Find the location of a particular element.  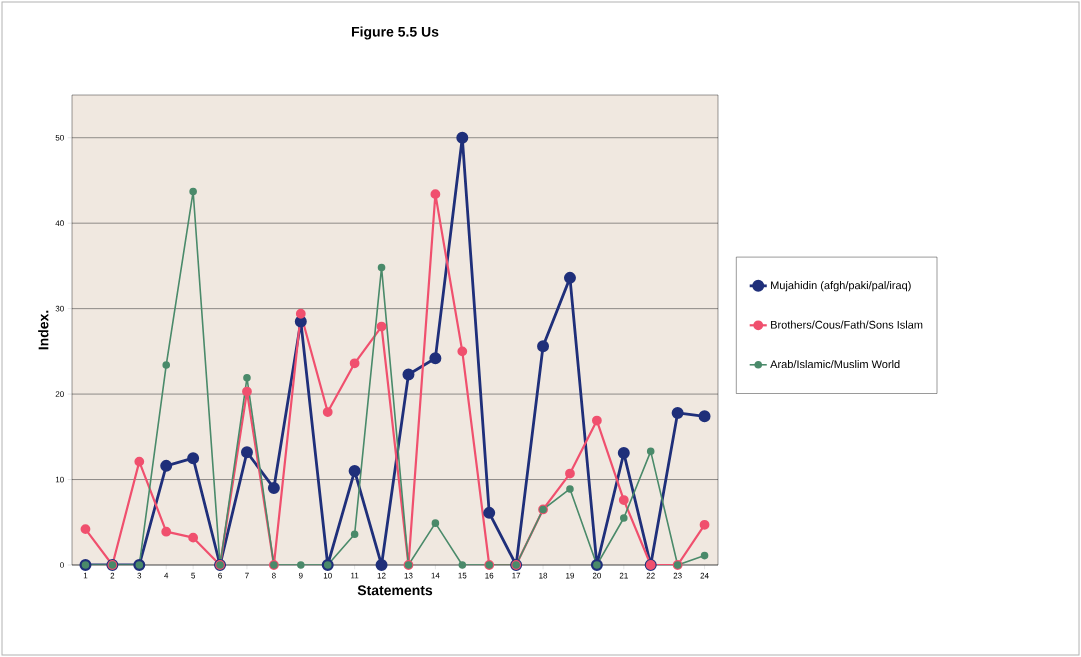

x-tick-label: 8 is located at coordinates (274, 575).